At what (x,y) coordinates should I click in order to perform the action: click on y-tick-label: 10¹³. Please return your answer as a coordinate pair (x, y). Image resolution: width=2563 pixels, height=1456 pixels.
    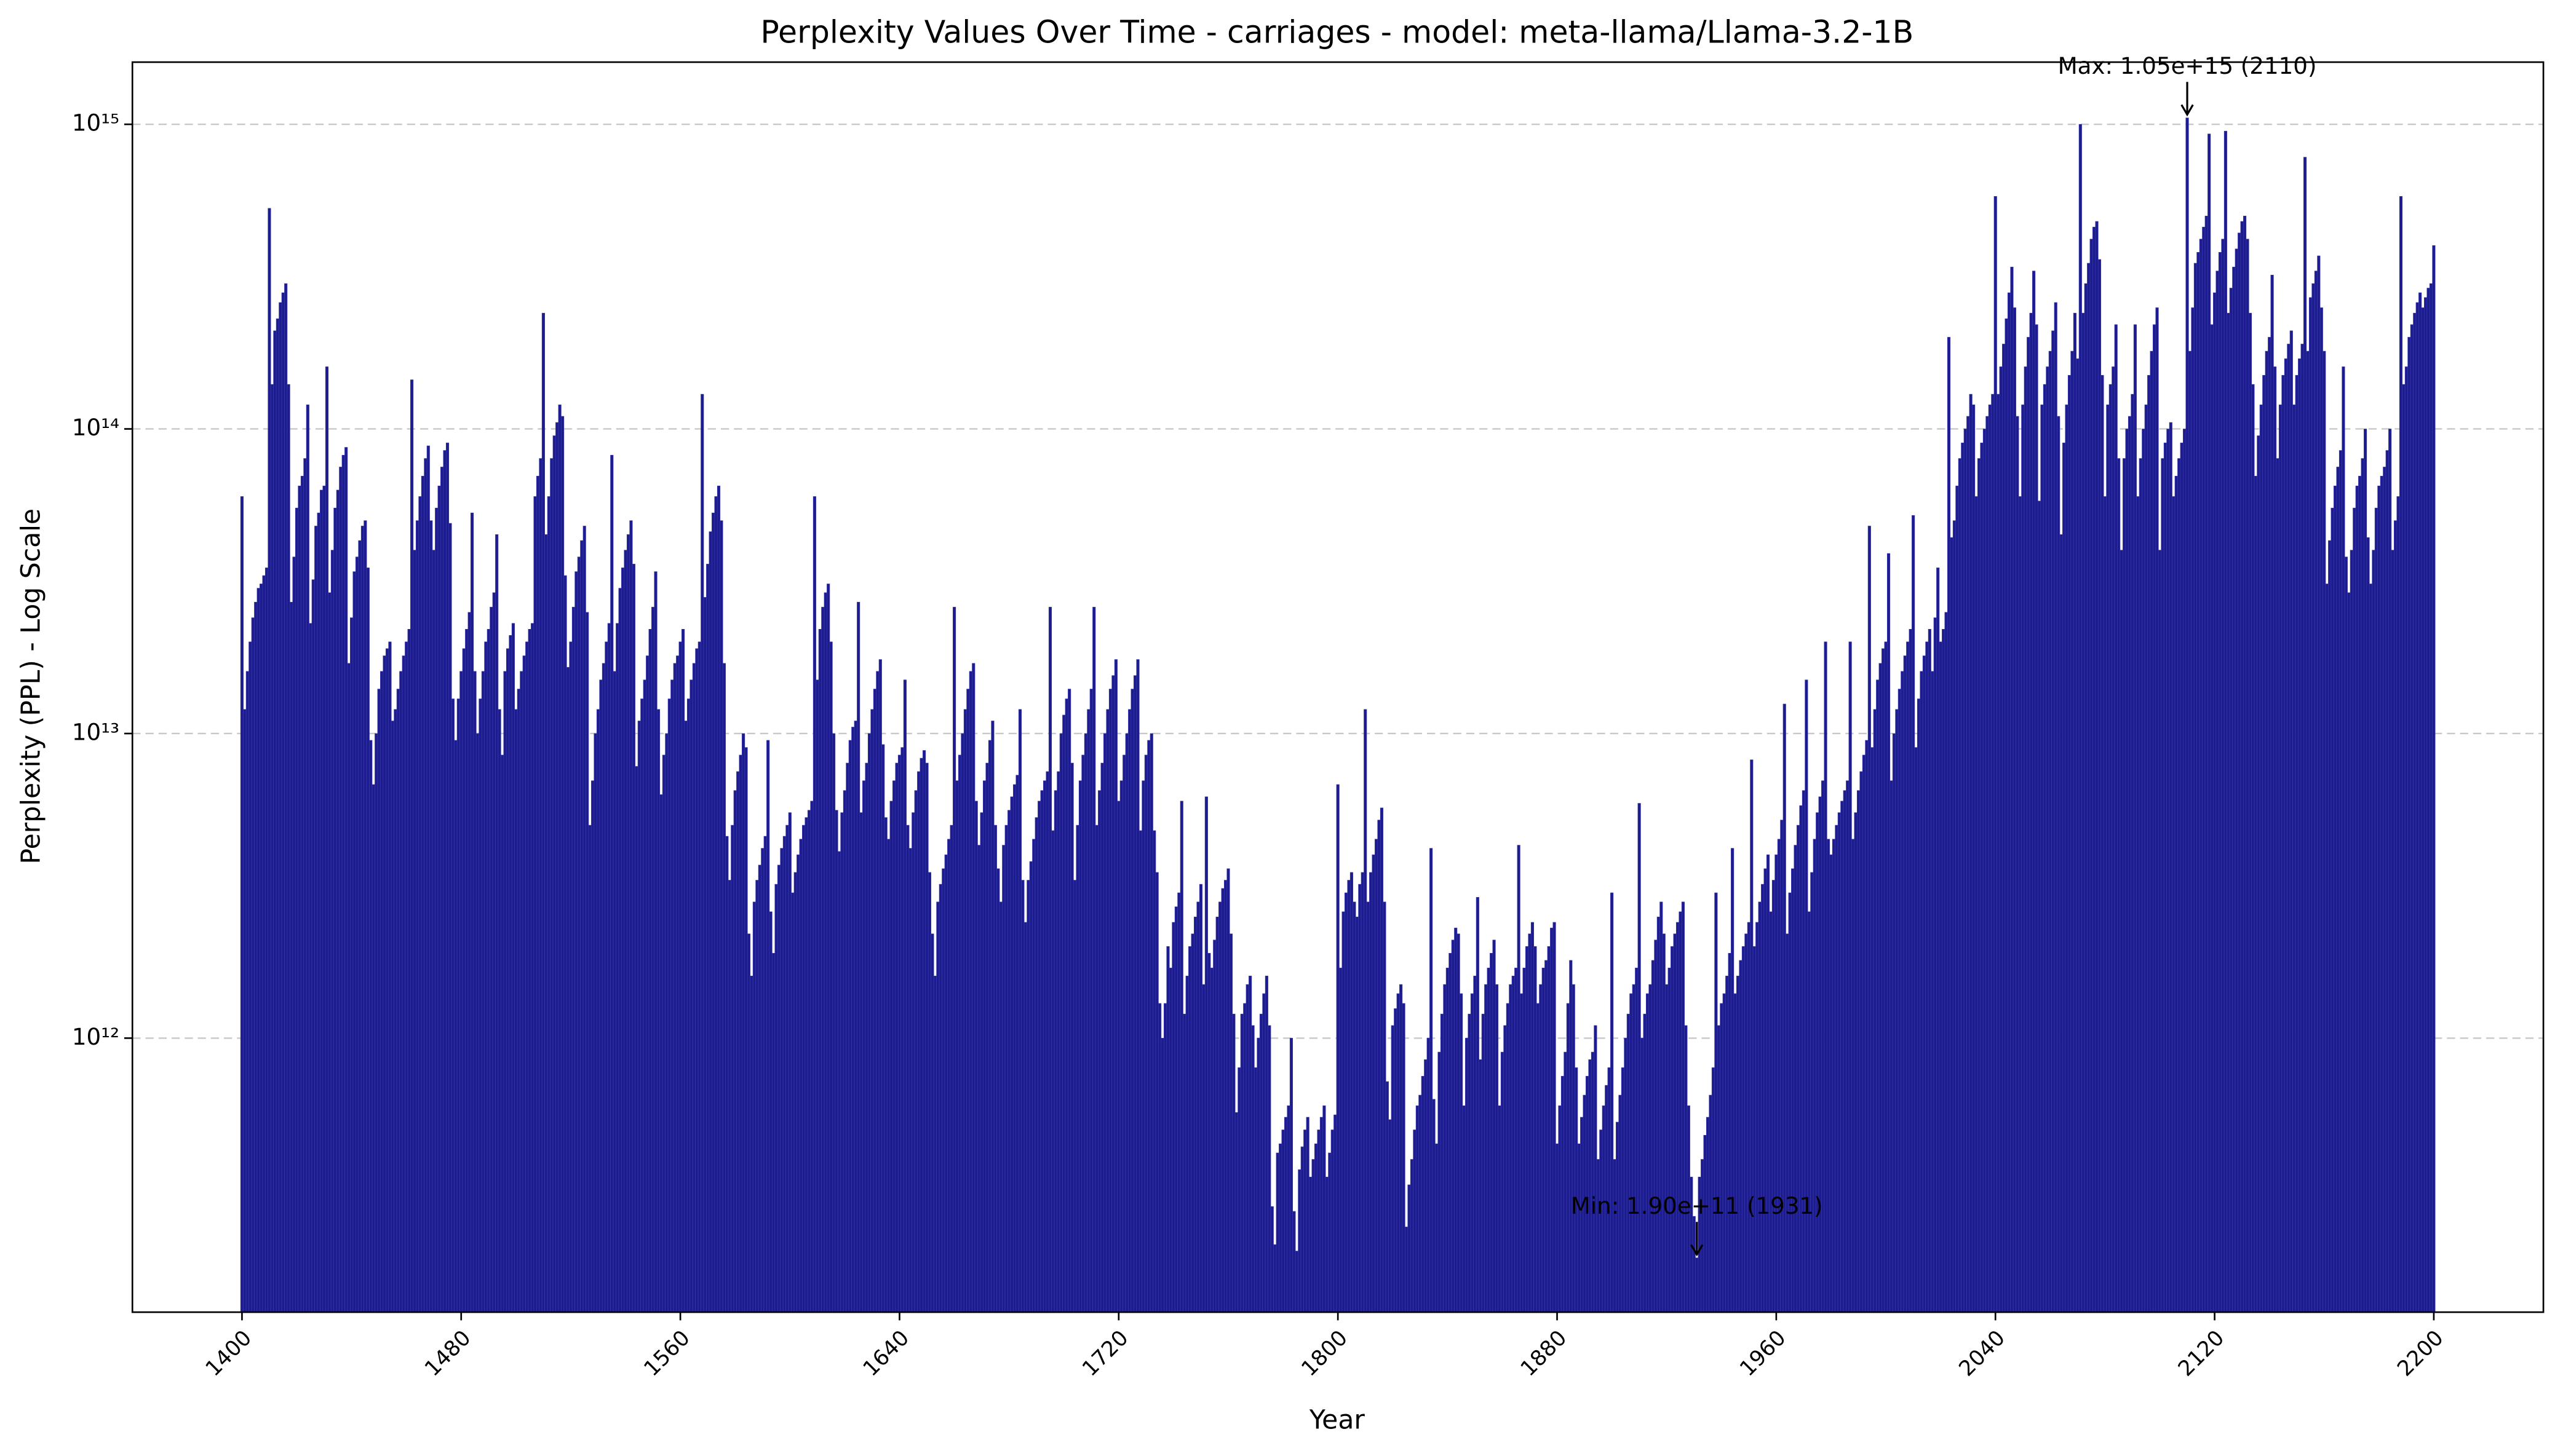
    Looking at the image, I should click on (95, 731).